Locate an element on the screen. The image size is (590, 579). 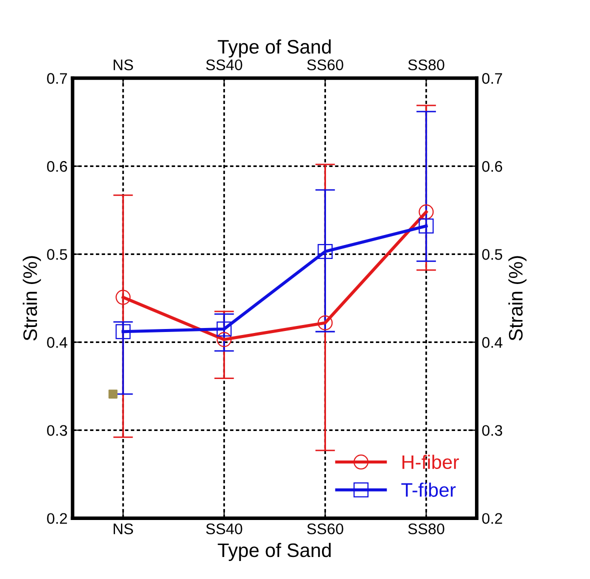
x-tick-label: SS40 is located at coordinates (224, 528).